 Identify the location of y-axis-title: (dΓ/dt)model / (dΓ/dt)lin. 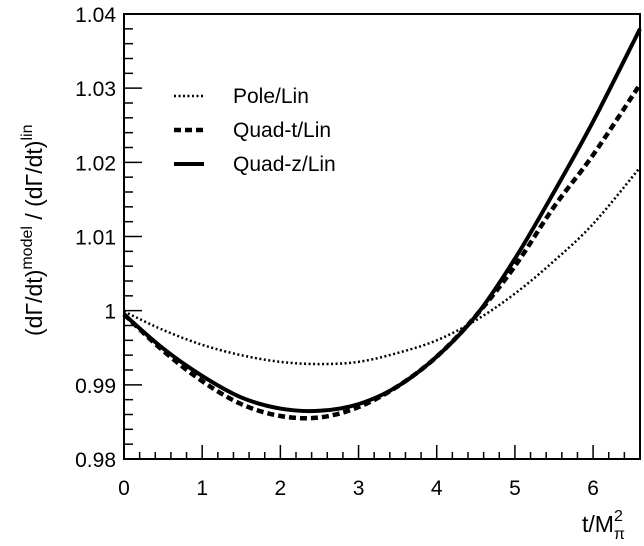
(33, 230).